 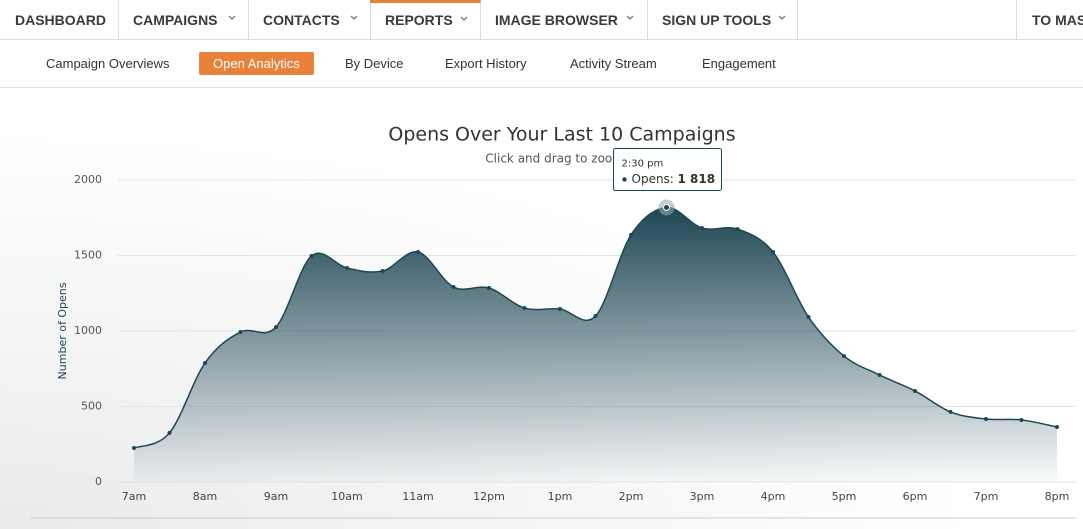 What do you see at coordinates (561, 159) in the screenshot?
I see `chart-subtitle: Click and drag to zoom in` at bounding box center [561, 159].